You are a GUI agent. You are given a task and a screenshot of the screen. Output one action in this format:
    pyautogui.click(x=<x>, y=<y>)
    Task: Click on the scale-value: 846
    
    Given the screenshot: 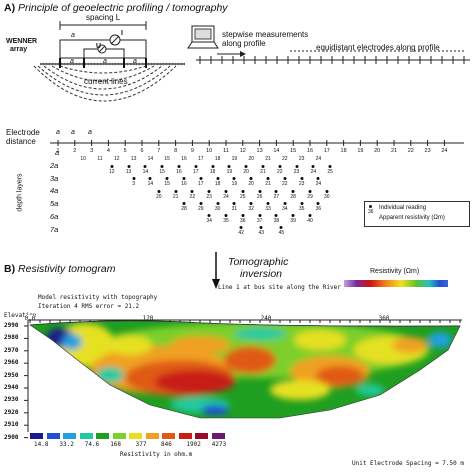 What is the action you would take?
    pyautogui.click(x=166, y=444)
    